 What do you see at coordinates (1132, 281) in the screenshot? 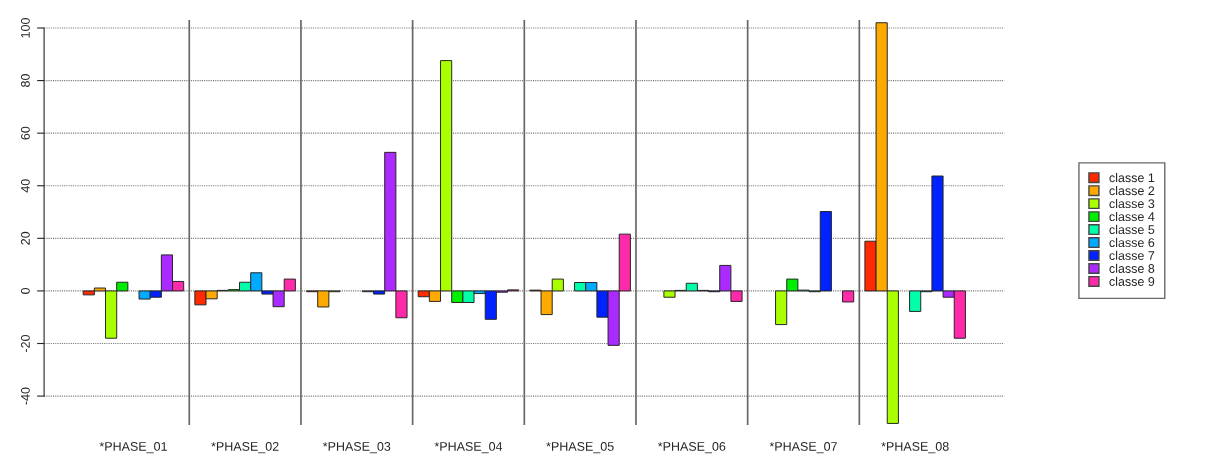
I see `legend-label: classe 9` at bounding box center [1132, 281].